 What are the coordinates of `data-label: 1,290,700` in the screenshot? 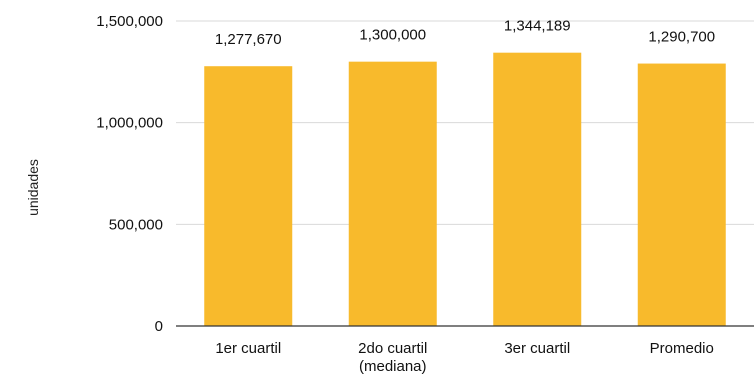 It's located at (681, 37).